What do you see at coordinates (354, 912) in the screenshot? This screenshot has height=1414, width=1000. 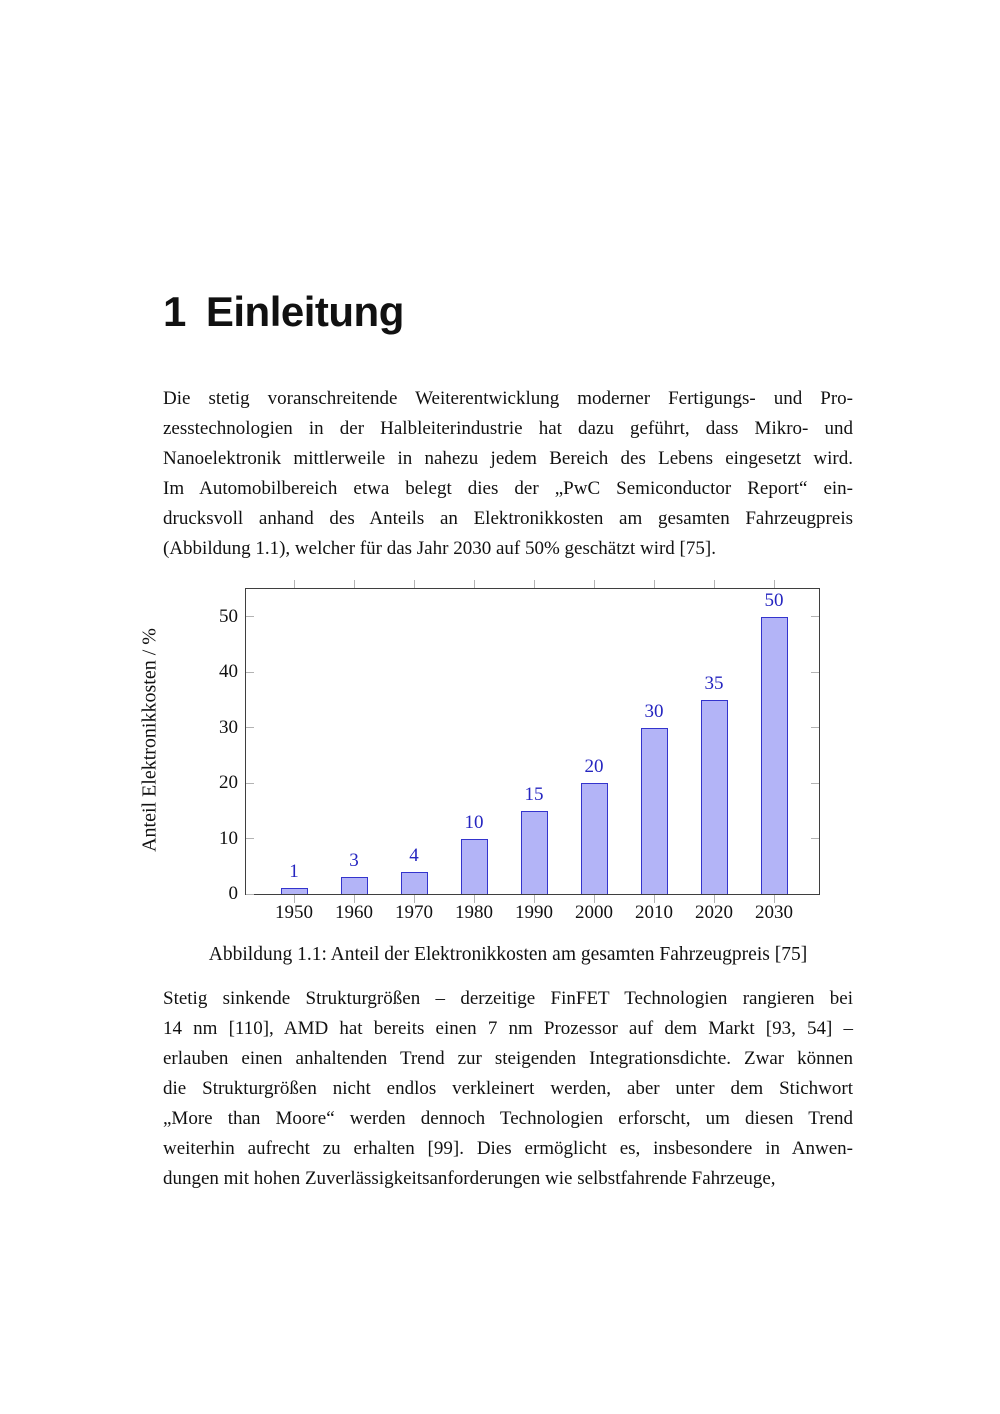 I see `x-tick-label: 1960` at bounding box center [354, 912].